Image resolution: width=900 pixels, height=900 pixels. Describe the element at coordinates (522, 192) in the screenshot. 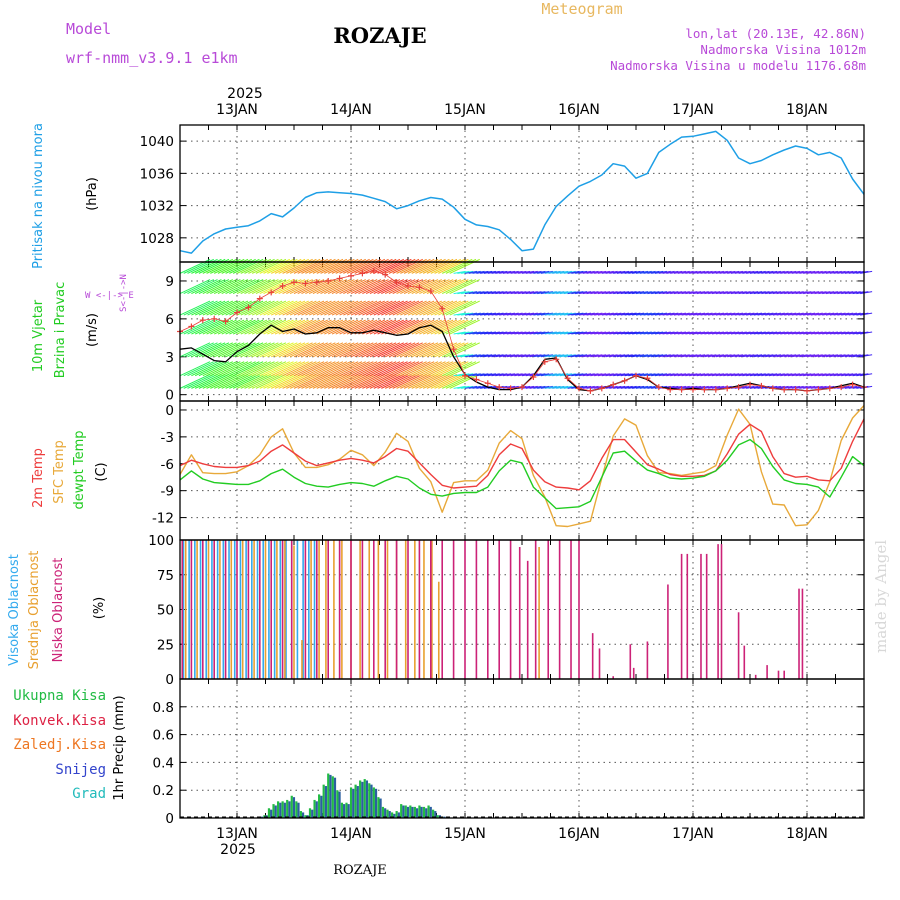

I see `pressure-line` at that location.